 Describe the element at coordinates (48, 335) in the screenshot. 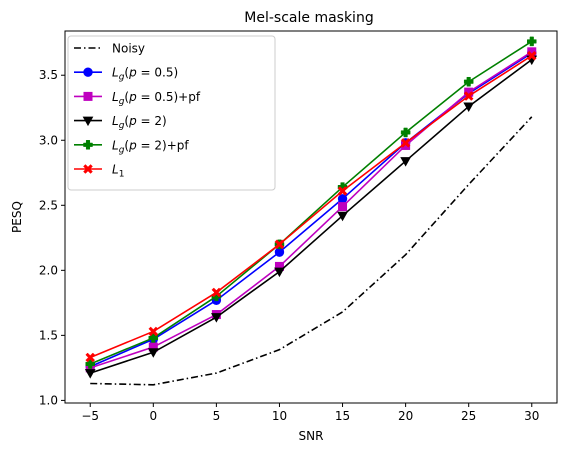

I see `y-tick-label: 1.5` at that location.